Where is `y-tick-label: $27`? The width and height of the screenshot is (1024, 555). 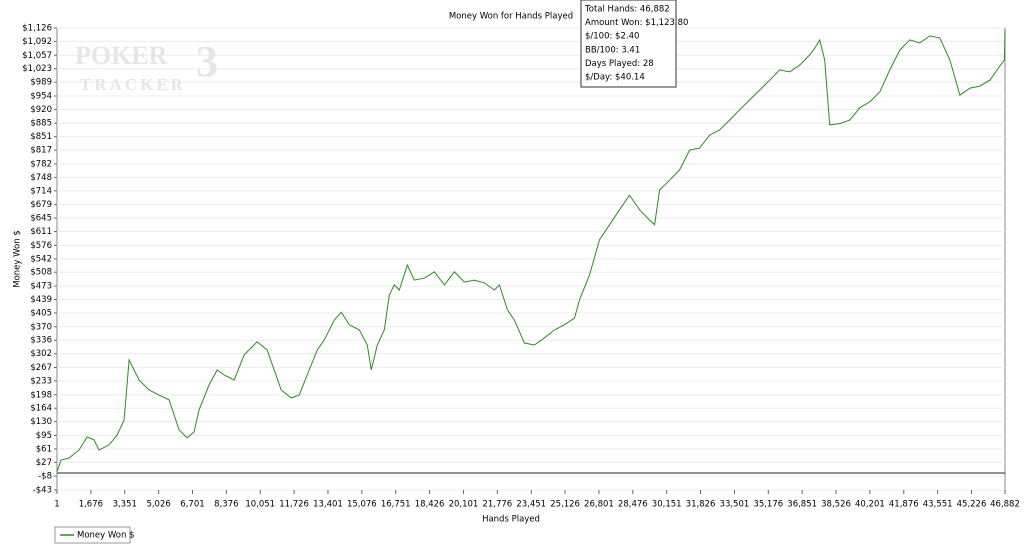
y-tick-label: $27 is located at coordinates (44, 463).